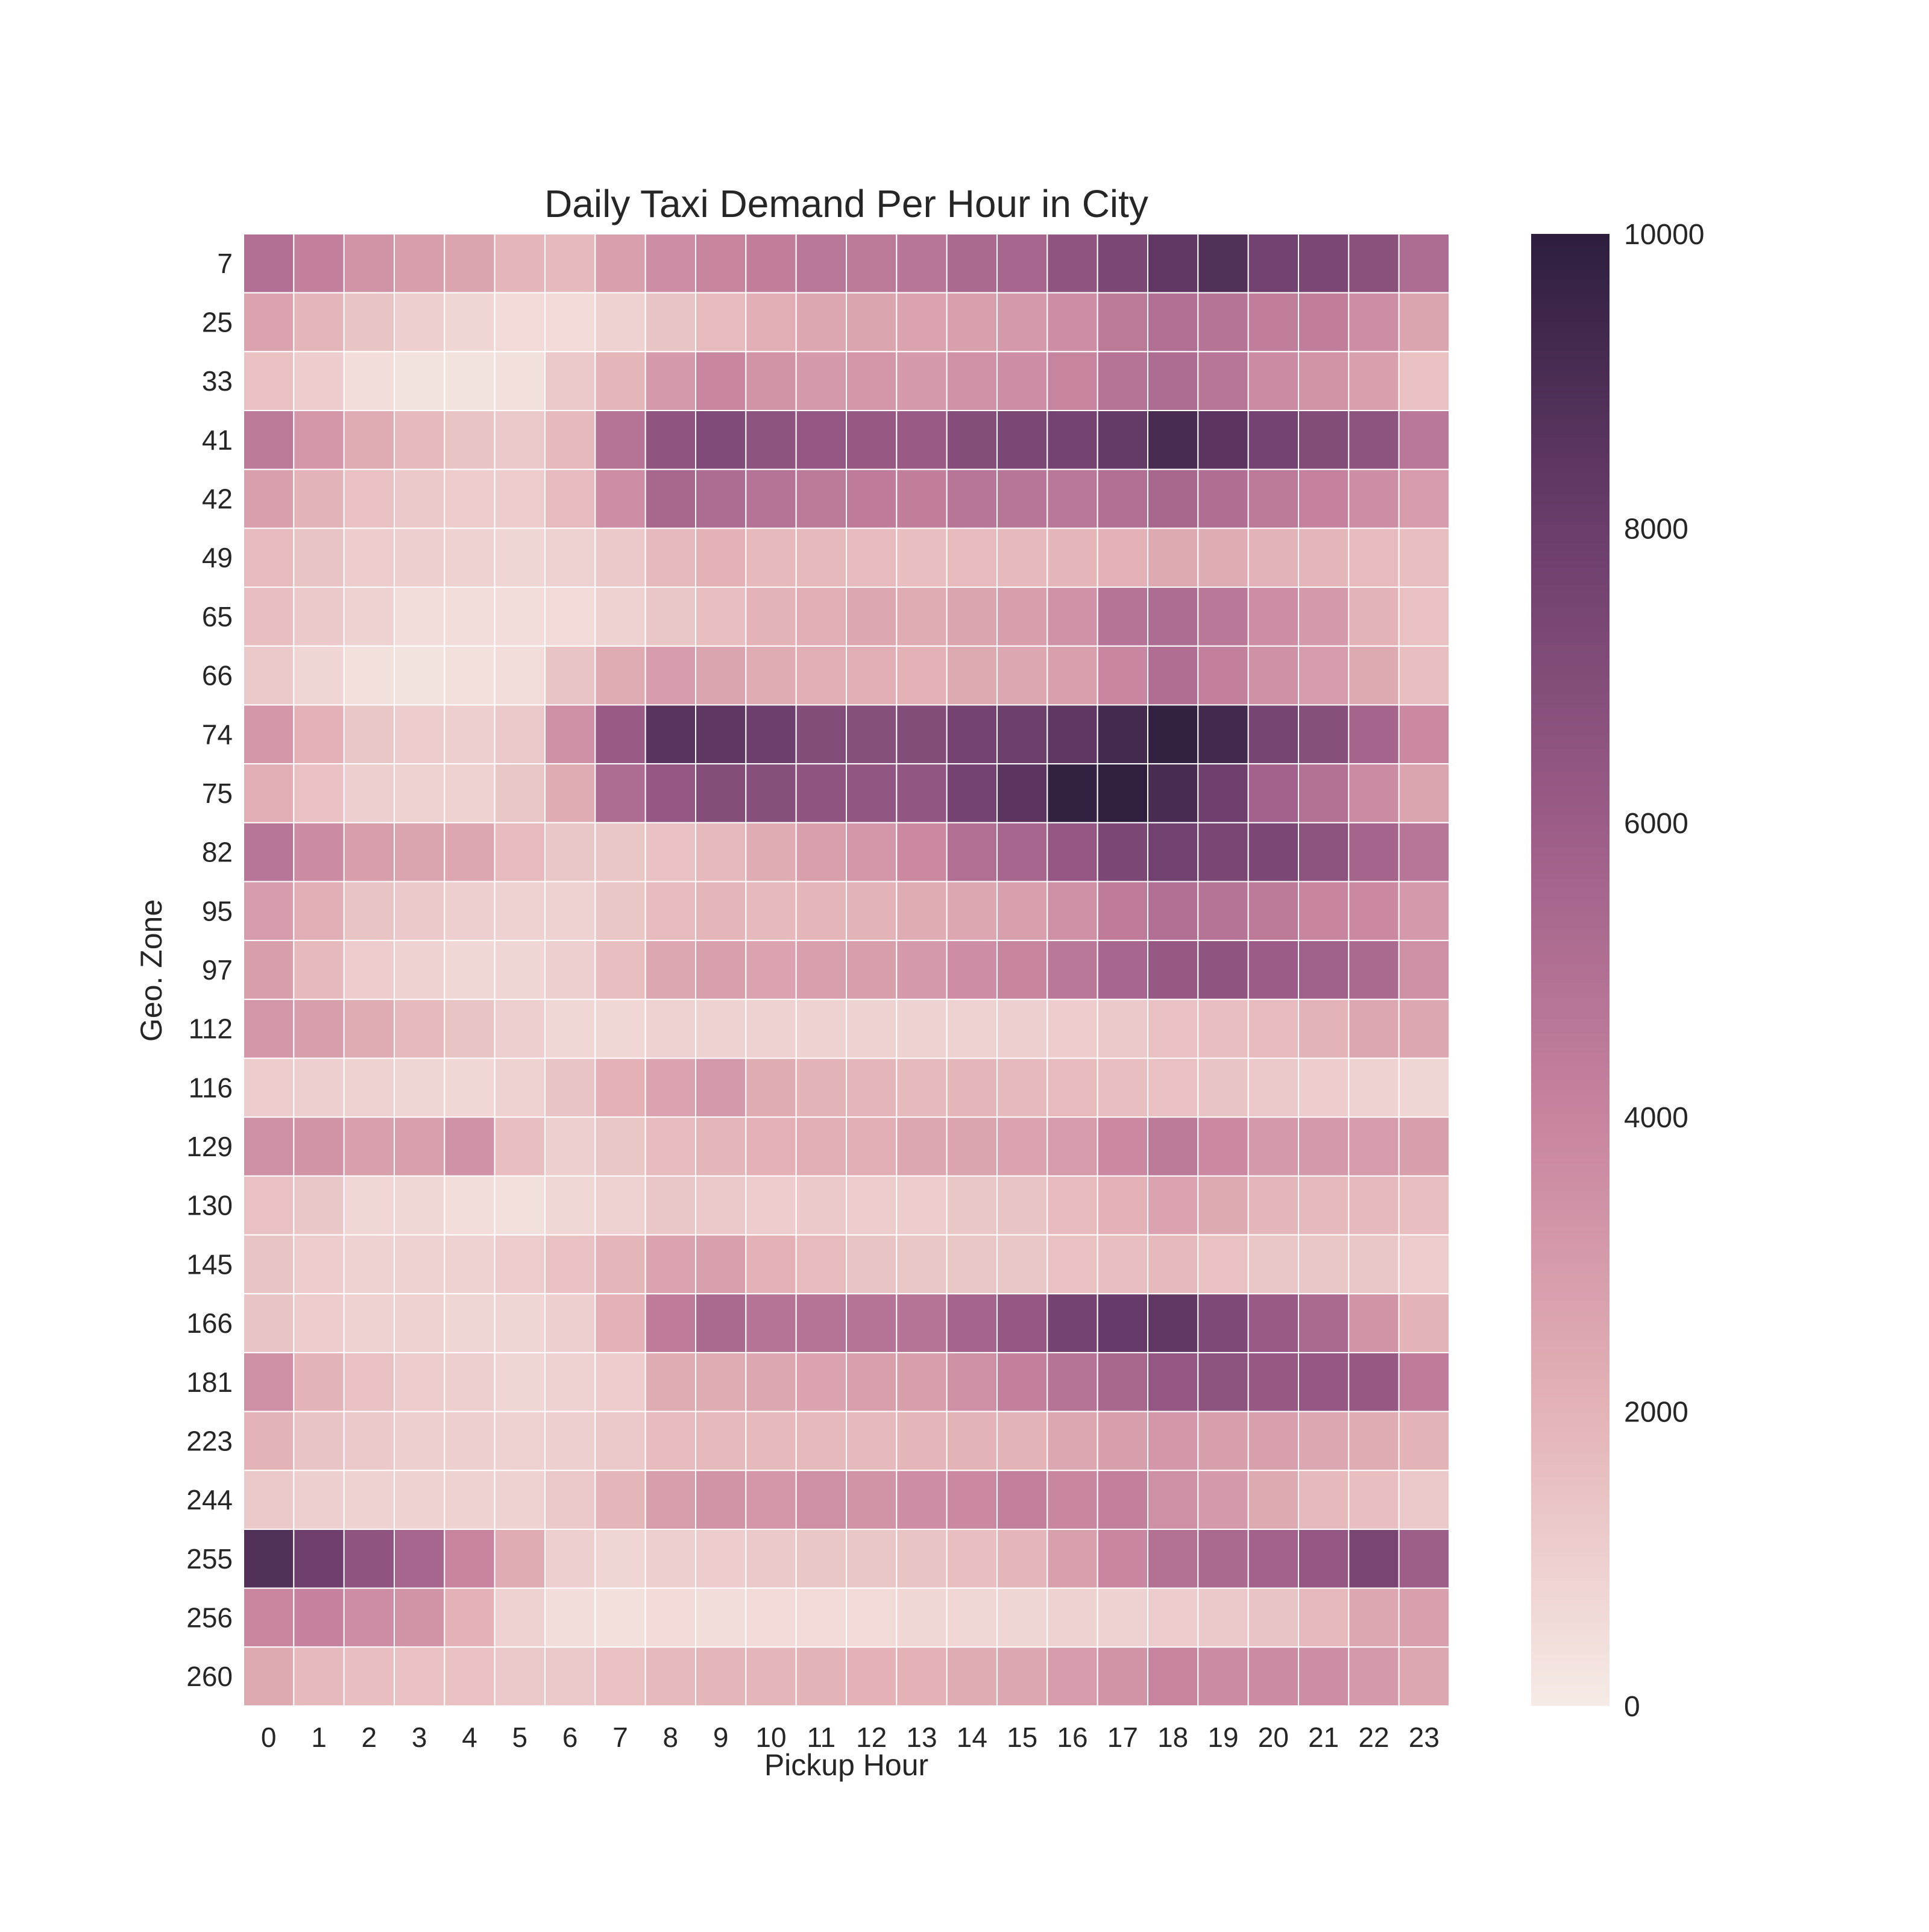 This screenshot has width=1929, height=1932. Describe the element at coordinates (520, 1737) in the screenshot. I see `x-tick-label: 5` at that location.